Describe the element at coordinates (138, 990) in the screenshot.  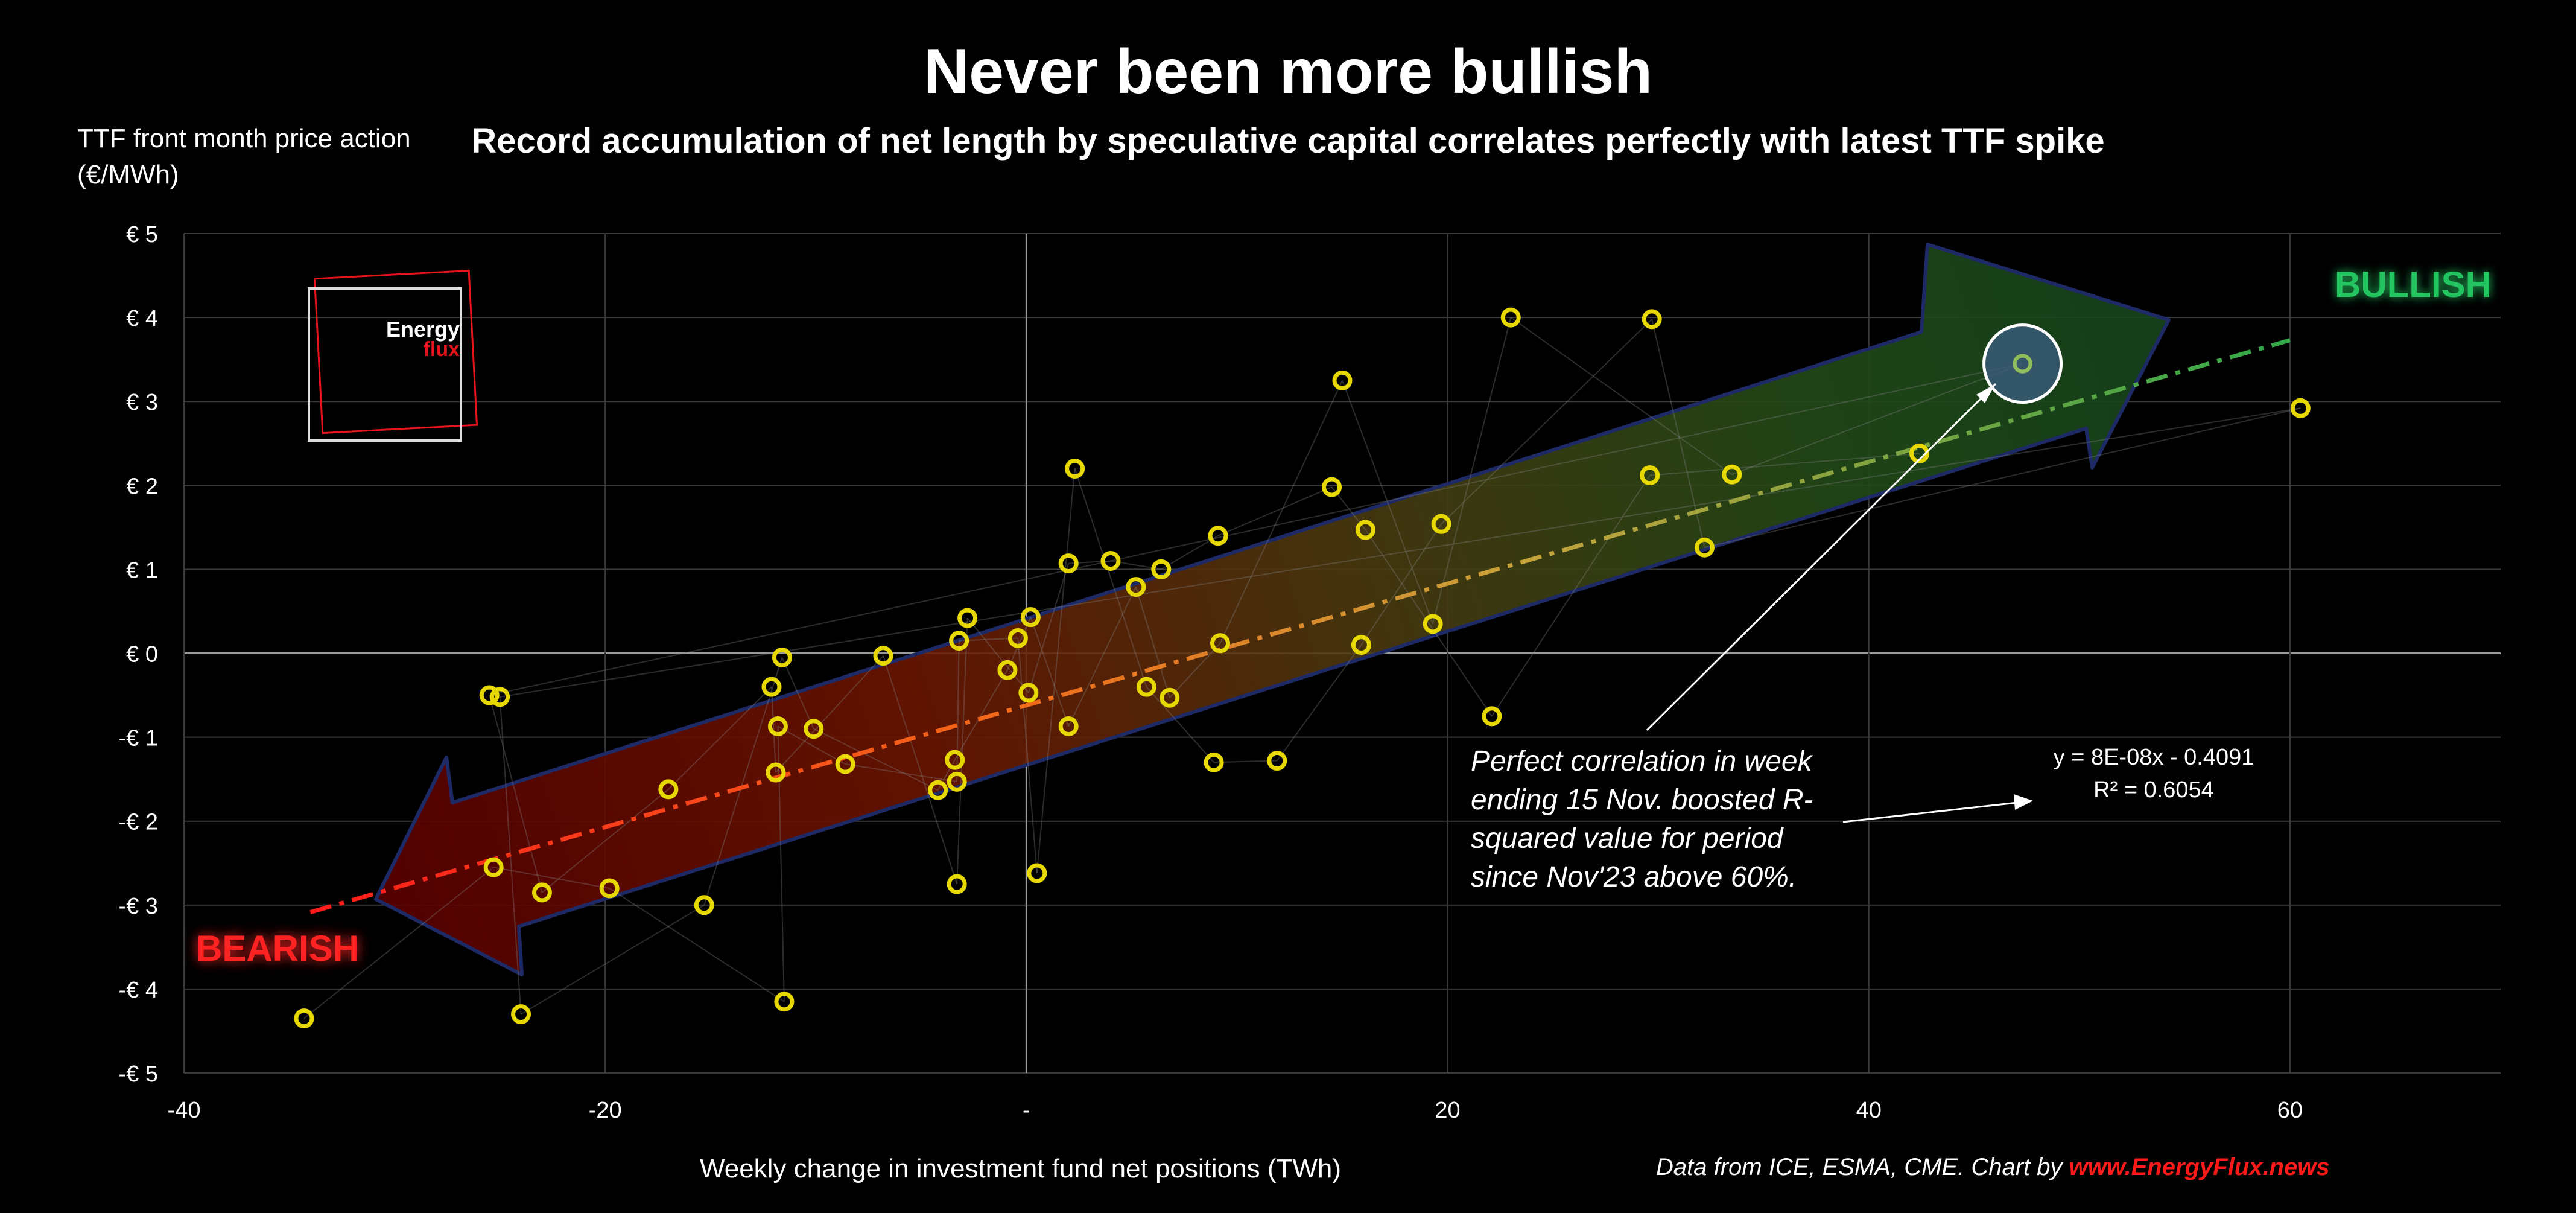
I see `y-tick-label: -€ 4` at that location.